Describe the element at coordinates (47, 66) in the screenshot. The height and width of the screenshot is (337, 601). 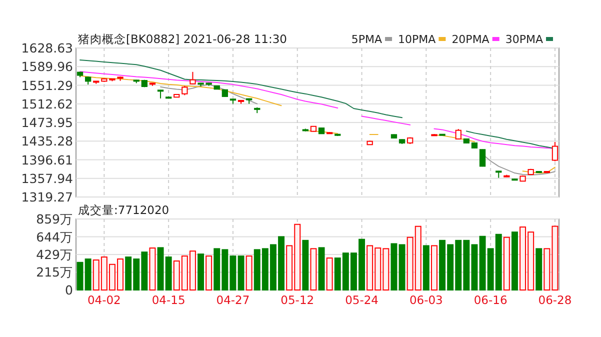
I see `y-tick-label: 1589.96` at that location.